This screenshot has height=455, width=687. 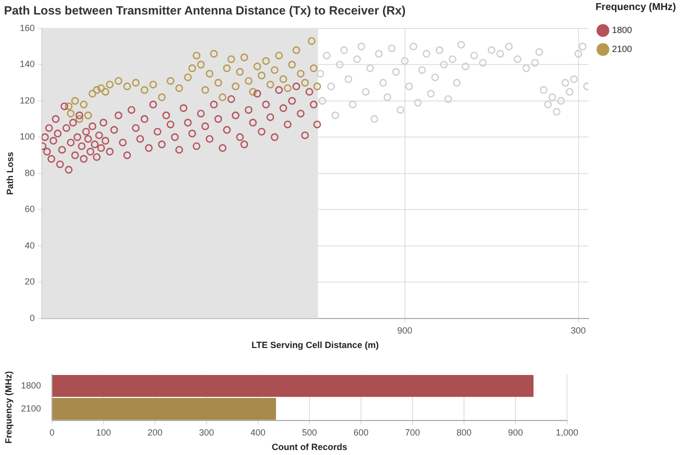 What do you see at coordinates (27, 27) in the screenshot?
I see `y-tick-label: 160` at bounding box center [27, 27].